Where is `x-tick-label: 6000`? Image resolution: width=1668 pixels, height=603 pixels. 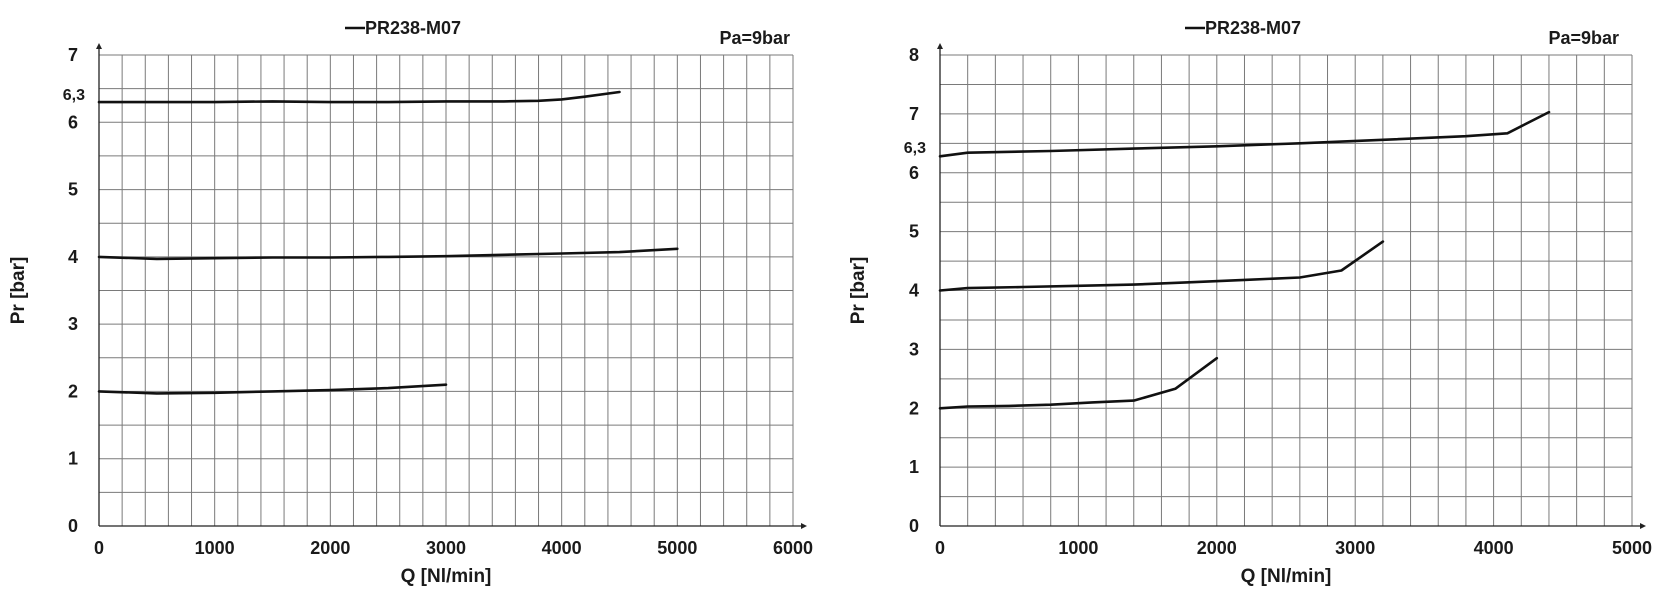
x-tick-label: 6000 is located at coordinates (793, 548).